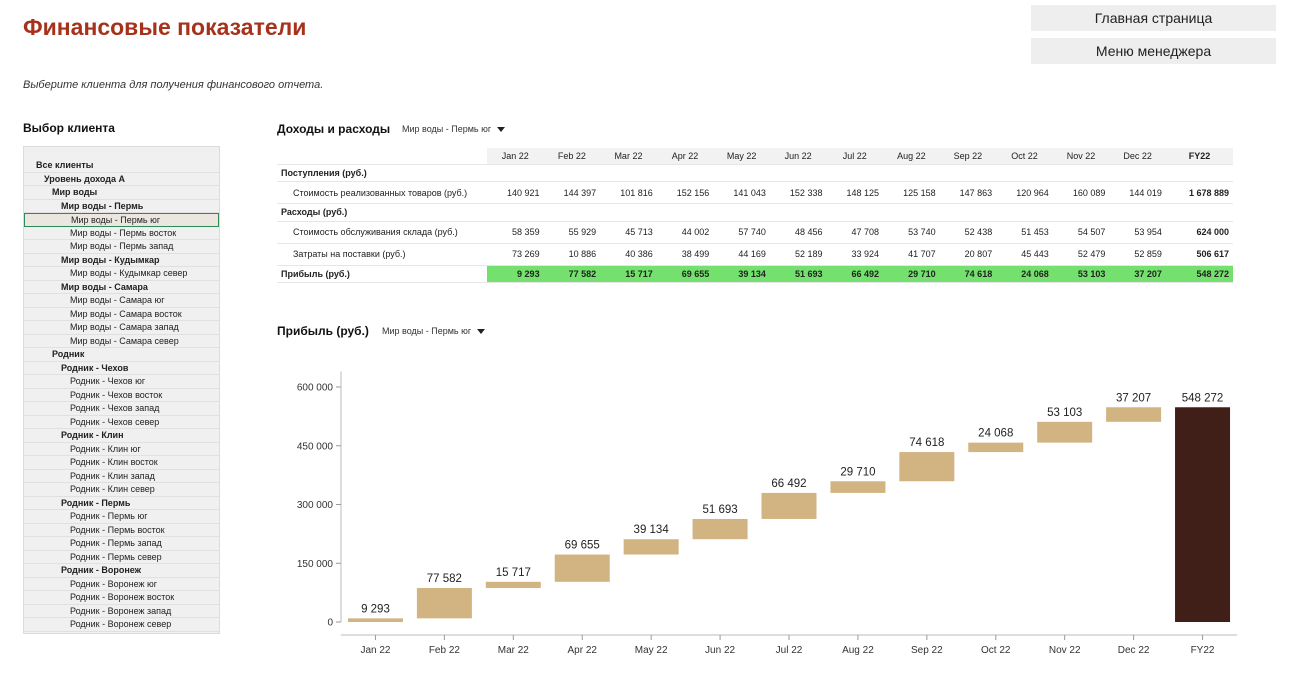 This screenshot has width=1303, height=693. I want to click on tree-item-selected: Мир воды - Пермь юг, so click(121, 220).